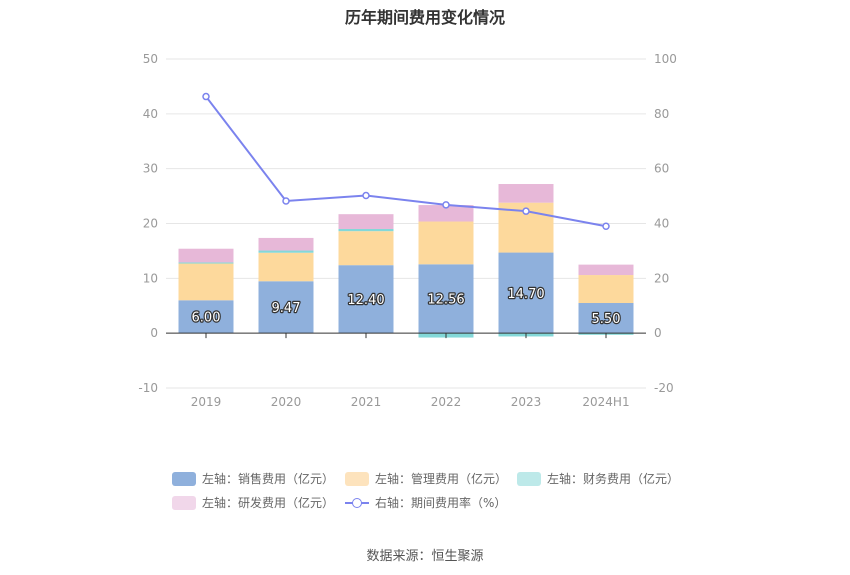  I want to click on left-y-tick-label: 20, so click(150, 224).